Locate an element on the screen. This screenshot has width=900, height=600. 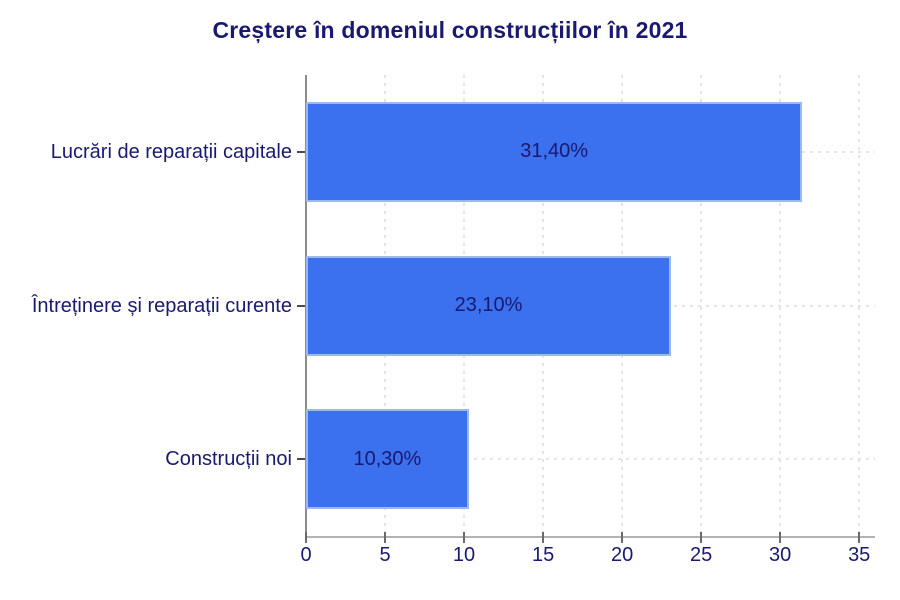
category-label: Lucrări de reparații capitale is located at coordinates (171, 151).